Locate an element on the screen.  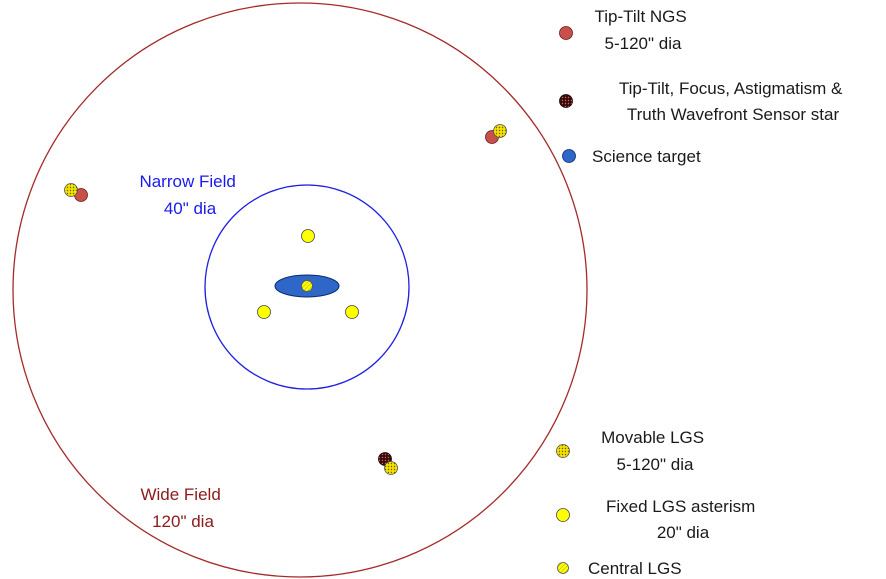
wide-field-diameter: 120" dia is located at coordinates (183, 521).